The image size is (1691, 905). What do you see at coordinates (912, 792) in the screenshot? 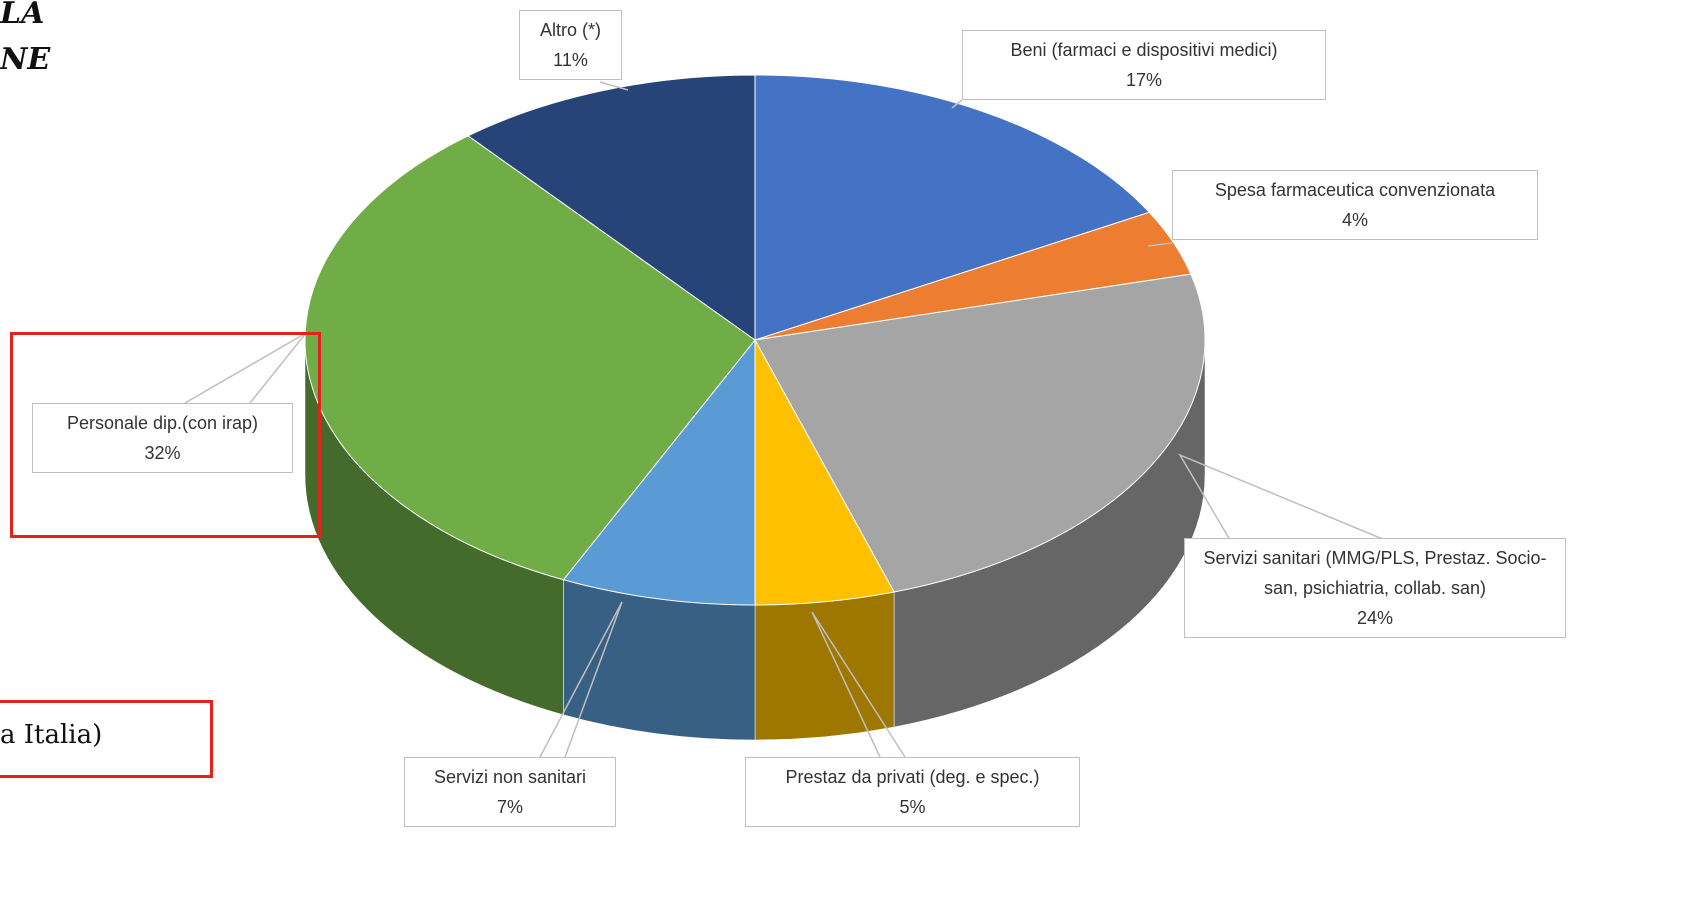
I see `data-label: Prestaz da privati (deg. e spec.) 5%` at bounding box center [912, 792].